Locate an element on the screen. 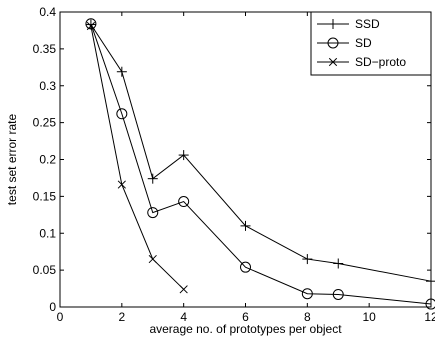  y-tick-label: 0.25 is located at coordinates (45, 123).